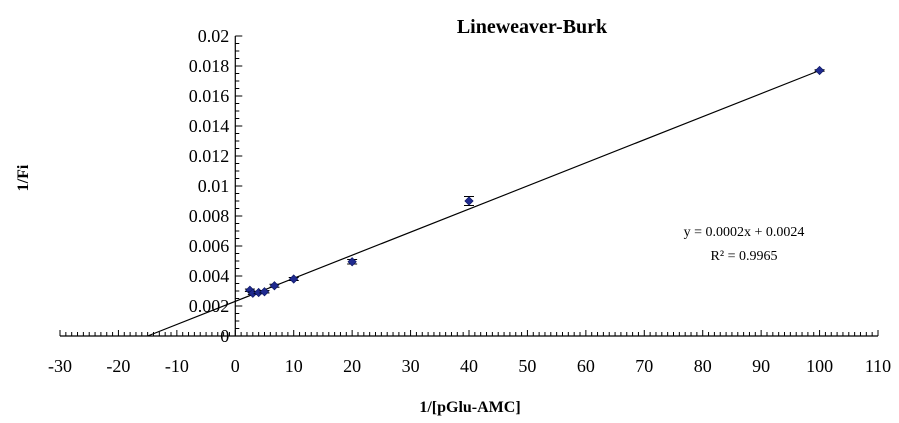 The width and height of the screenshot is (899, 423). I want to click on y-tick-label: 0.02, so click(214, 36).